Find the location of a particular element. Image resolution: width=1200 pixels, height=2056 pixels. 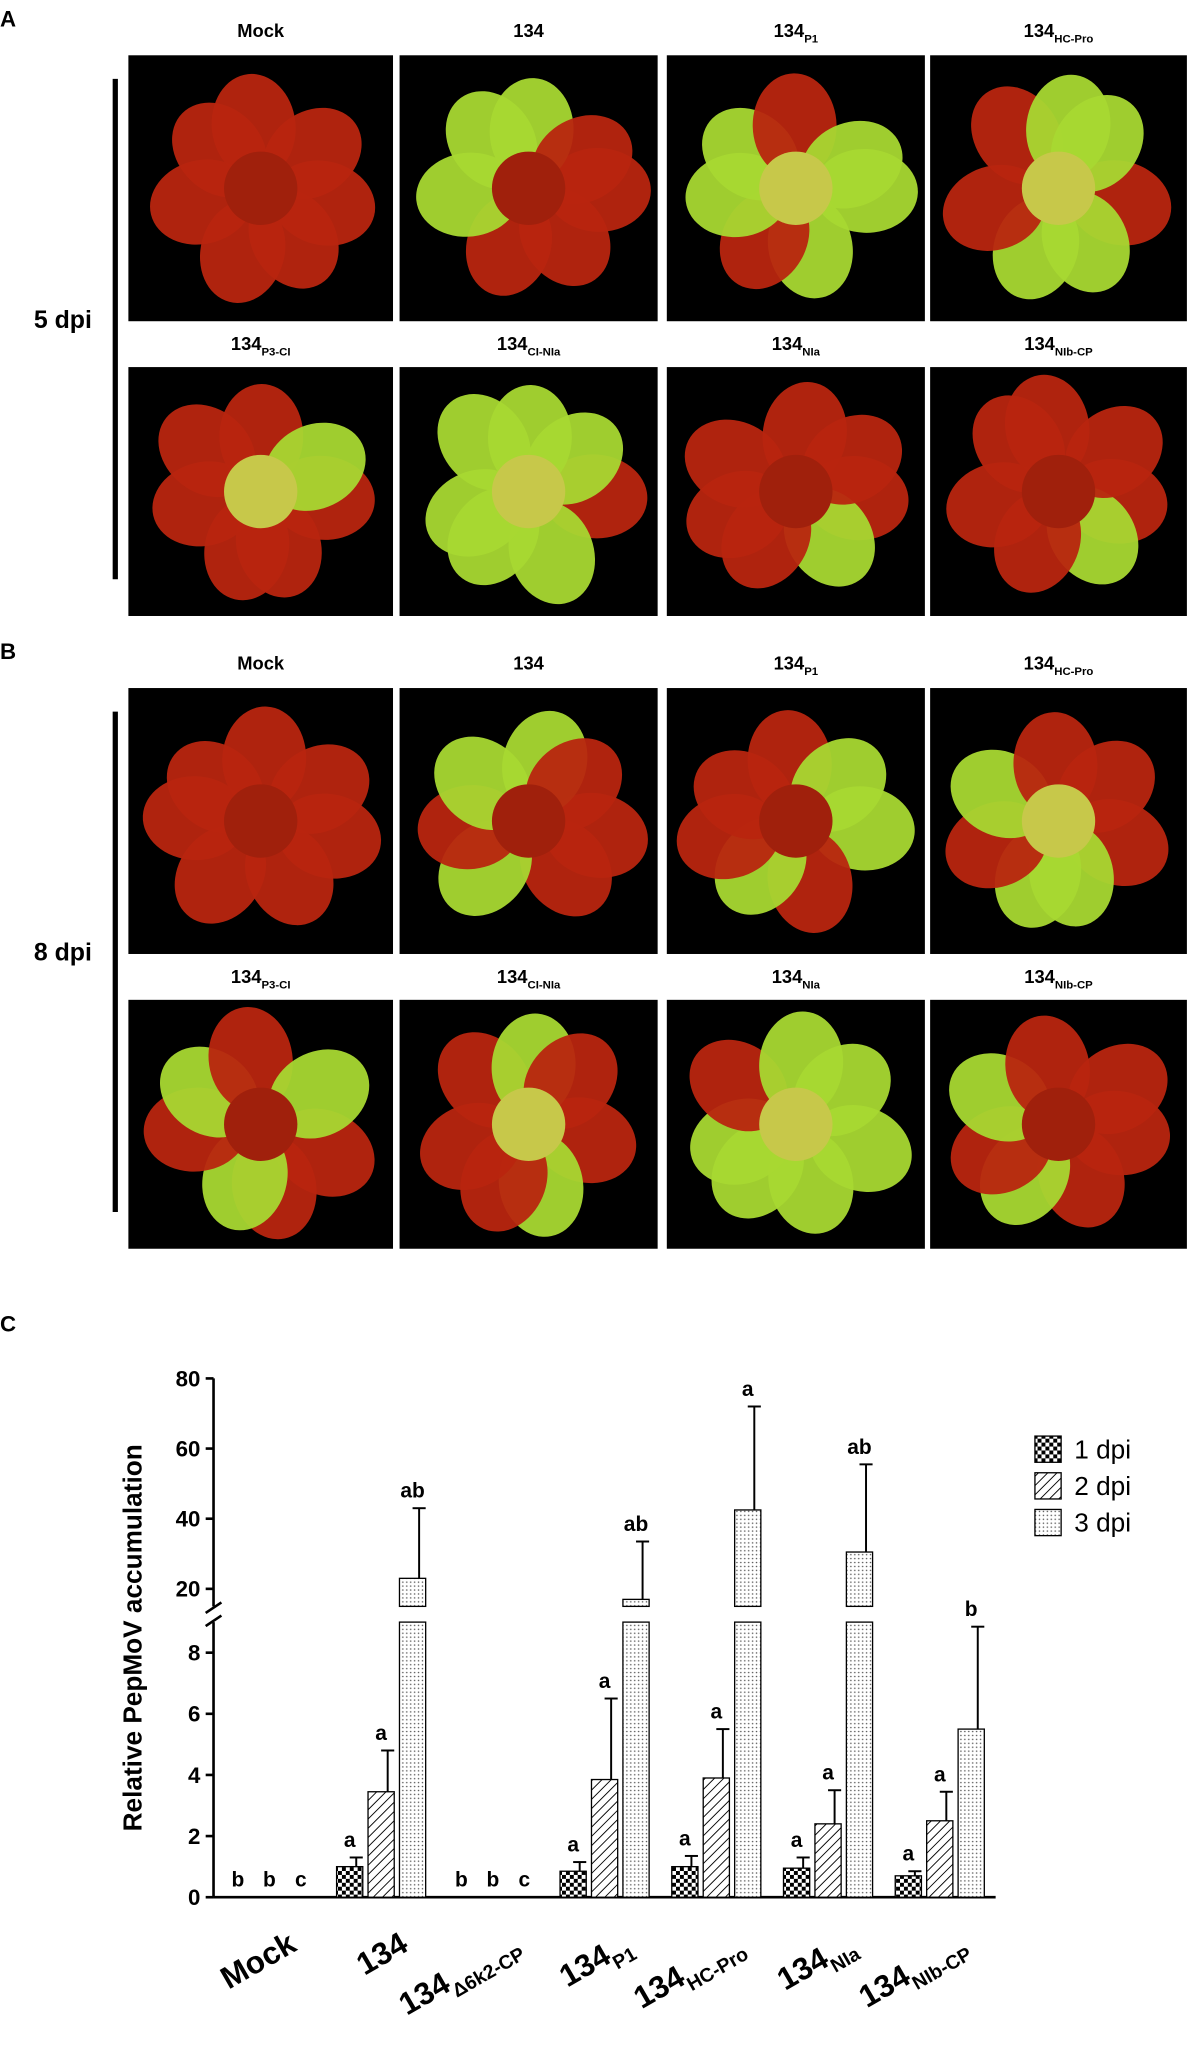

y-tick-label: 2 is located at coordinates (194, 1836).